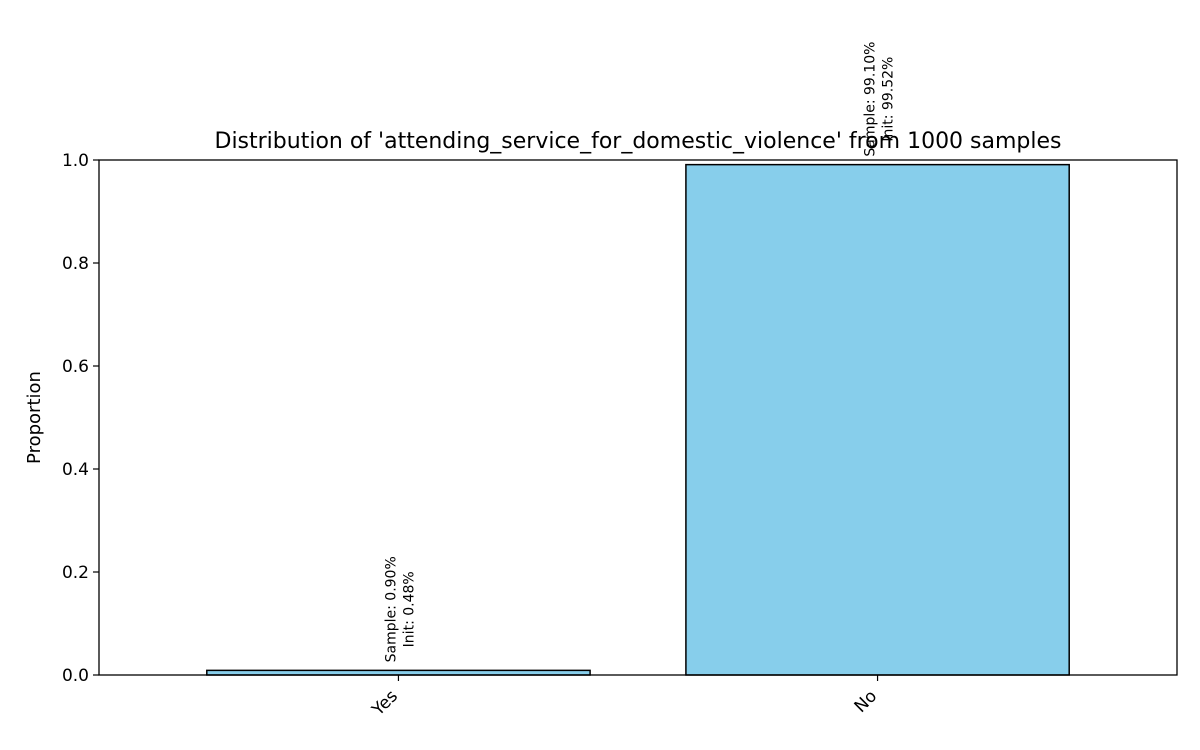  I want to click on annotation-sample: Sample: 99.10%, so click(871, 99).